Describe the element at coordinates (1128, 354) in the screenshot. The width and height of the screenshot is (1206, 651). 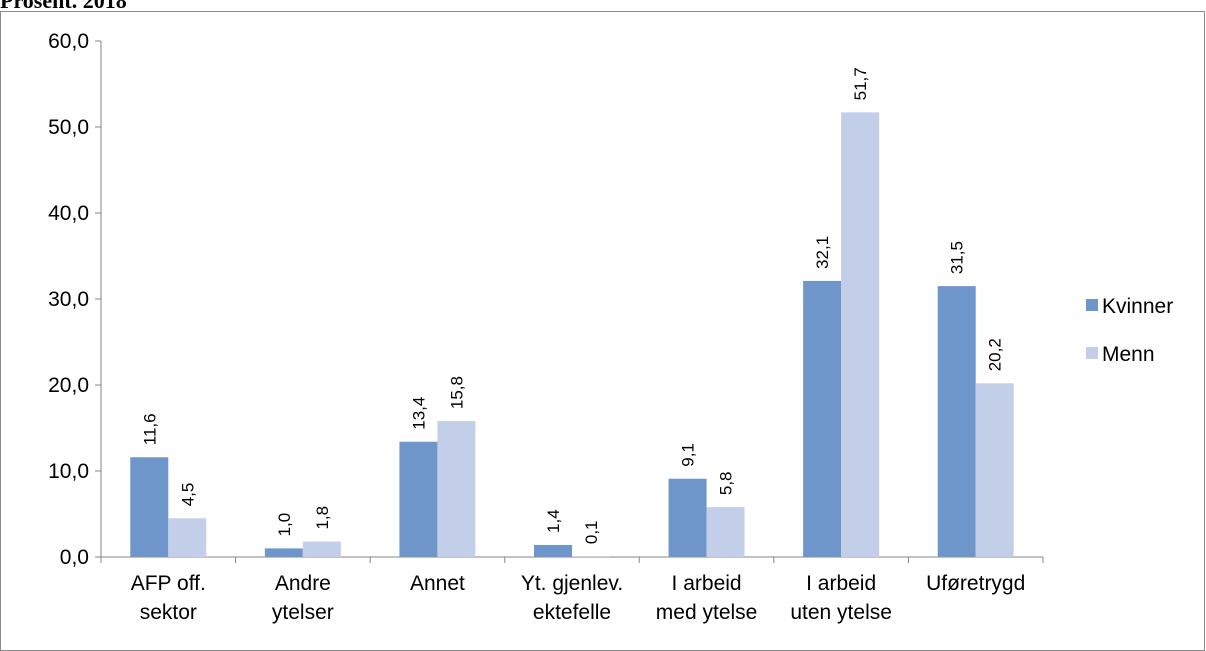
I see `legend-label-menn: Menn` at that location.